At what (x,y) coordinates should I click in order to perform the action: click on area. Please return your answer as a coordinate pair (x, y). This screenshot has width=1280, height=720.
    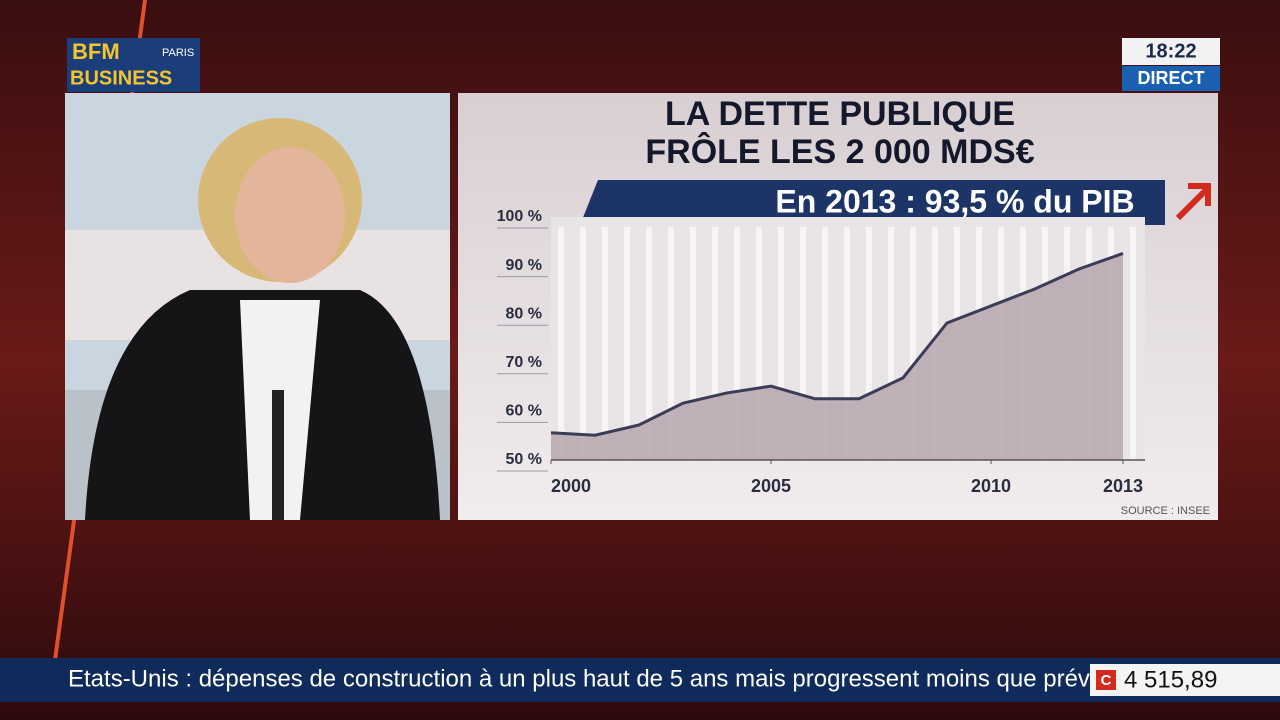
    Looking at the image, I should click on (837, 356).